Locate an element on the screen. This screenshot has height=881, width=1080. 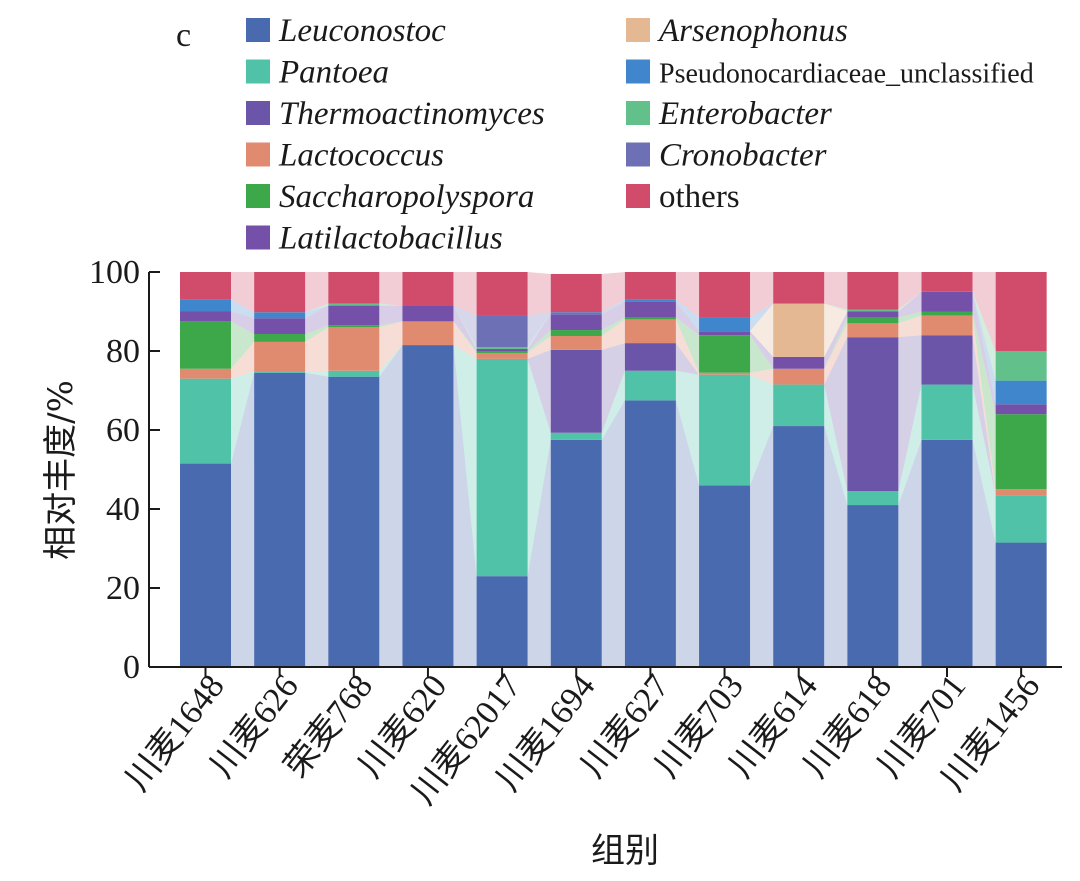
flow-band-arsenophonus is located at coordinates (762, 330).